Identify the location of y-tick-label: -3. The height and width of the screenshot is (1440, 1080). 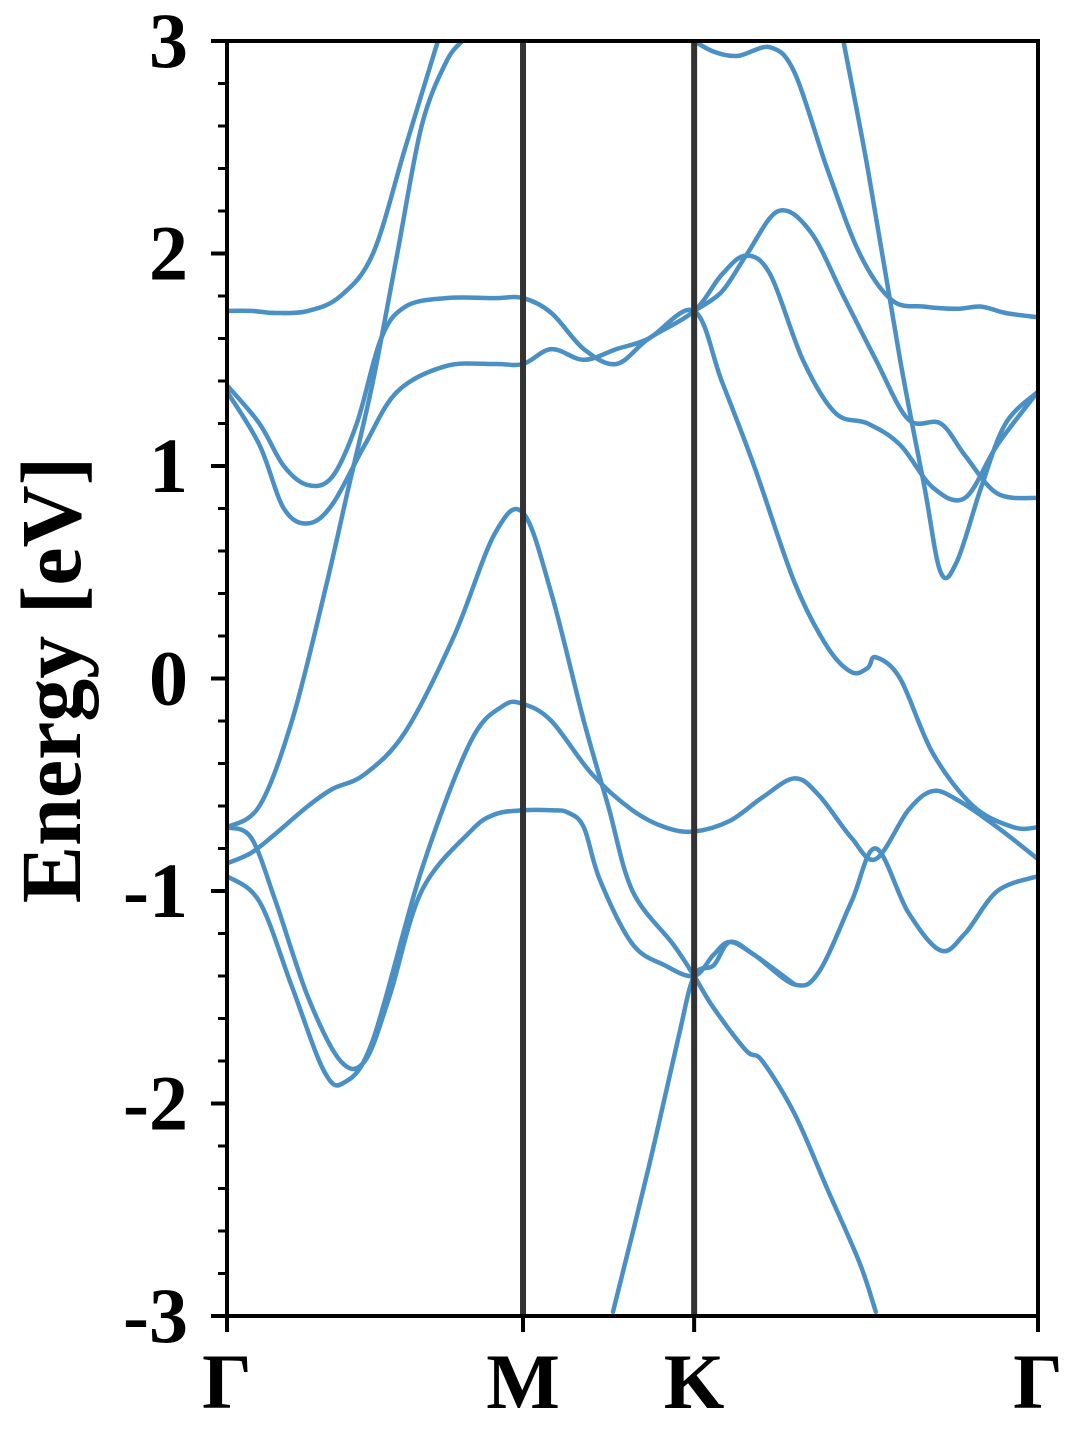
(155, 1315).